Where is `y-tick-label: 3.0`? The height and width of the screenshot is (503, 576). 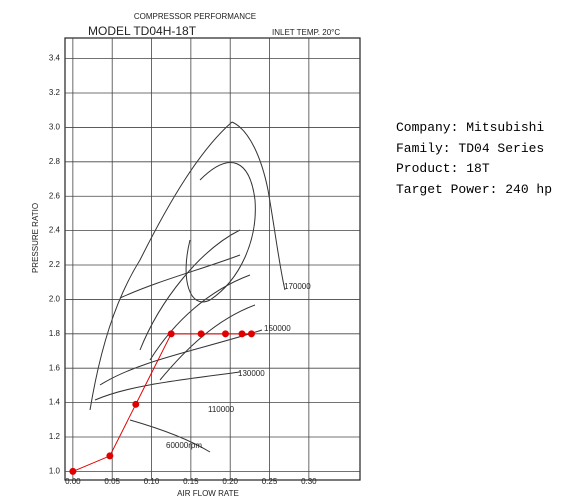
y-tick-label: 3.0 is located at coordinates (55, 127).